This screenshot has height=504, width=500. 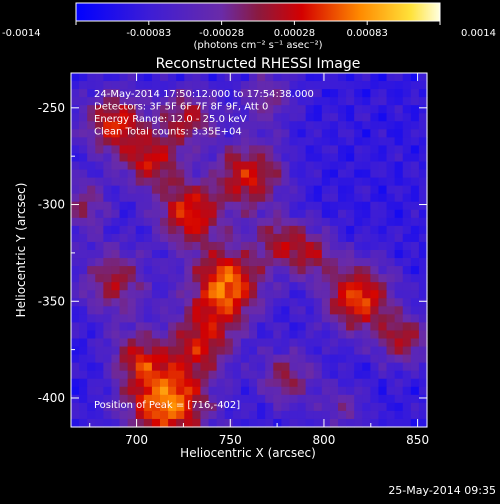 I want to click on annotation-line: Clean Total counts: 3.35E+04, so click(x=168, y=132).